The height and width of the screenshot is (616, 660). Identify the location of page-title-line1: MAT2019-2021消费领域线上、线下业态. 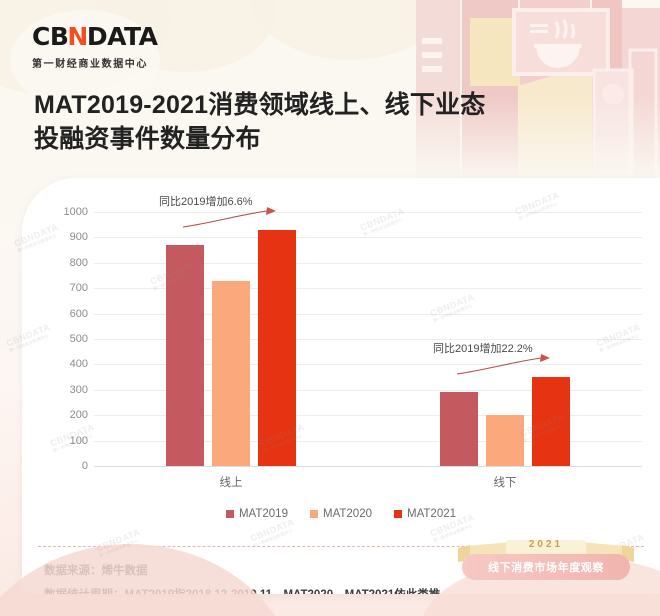
(260, 105).